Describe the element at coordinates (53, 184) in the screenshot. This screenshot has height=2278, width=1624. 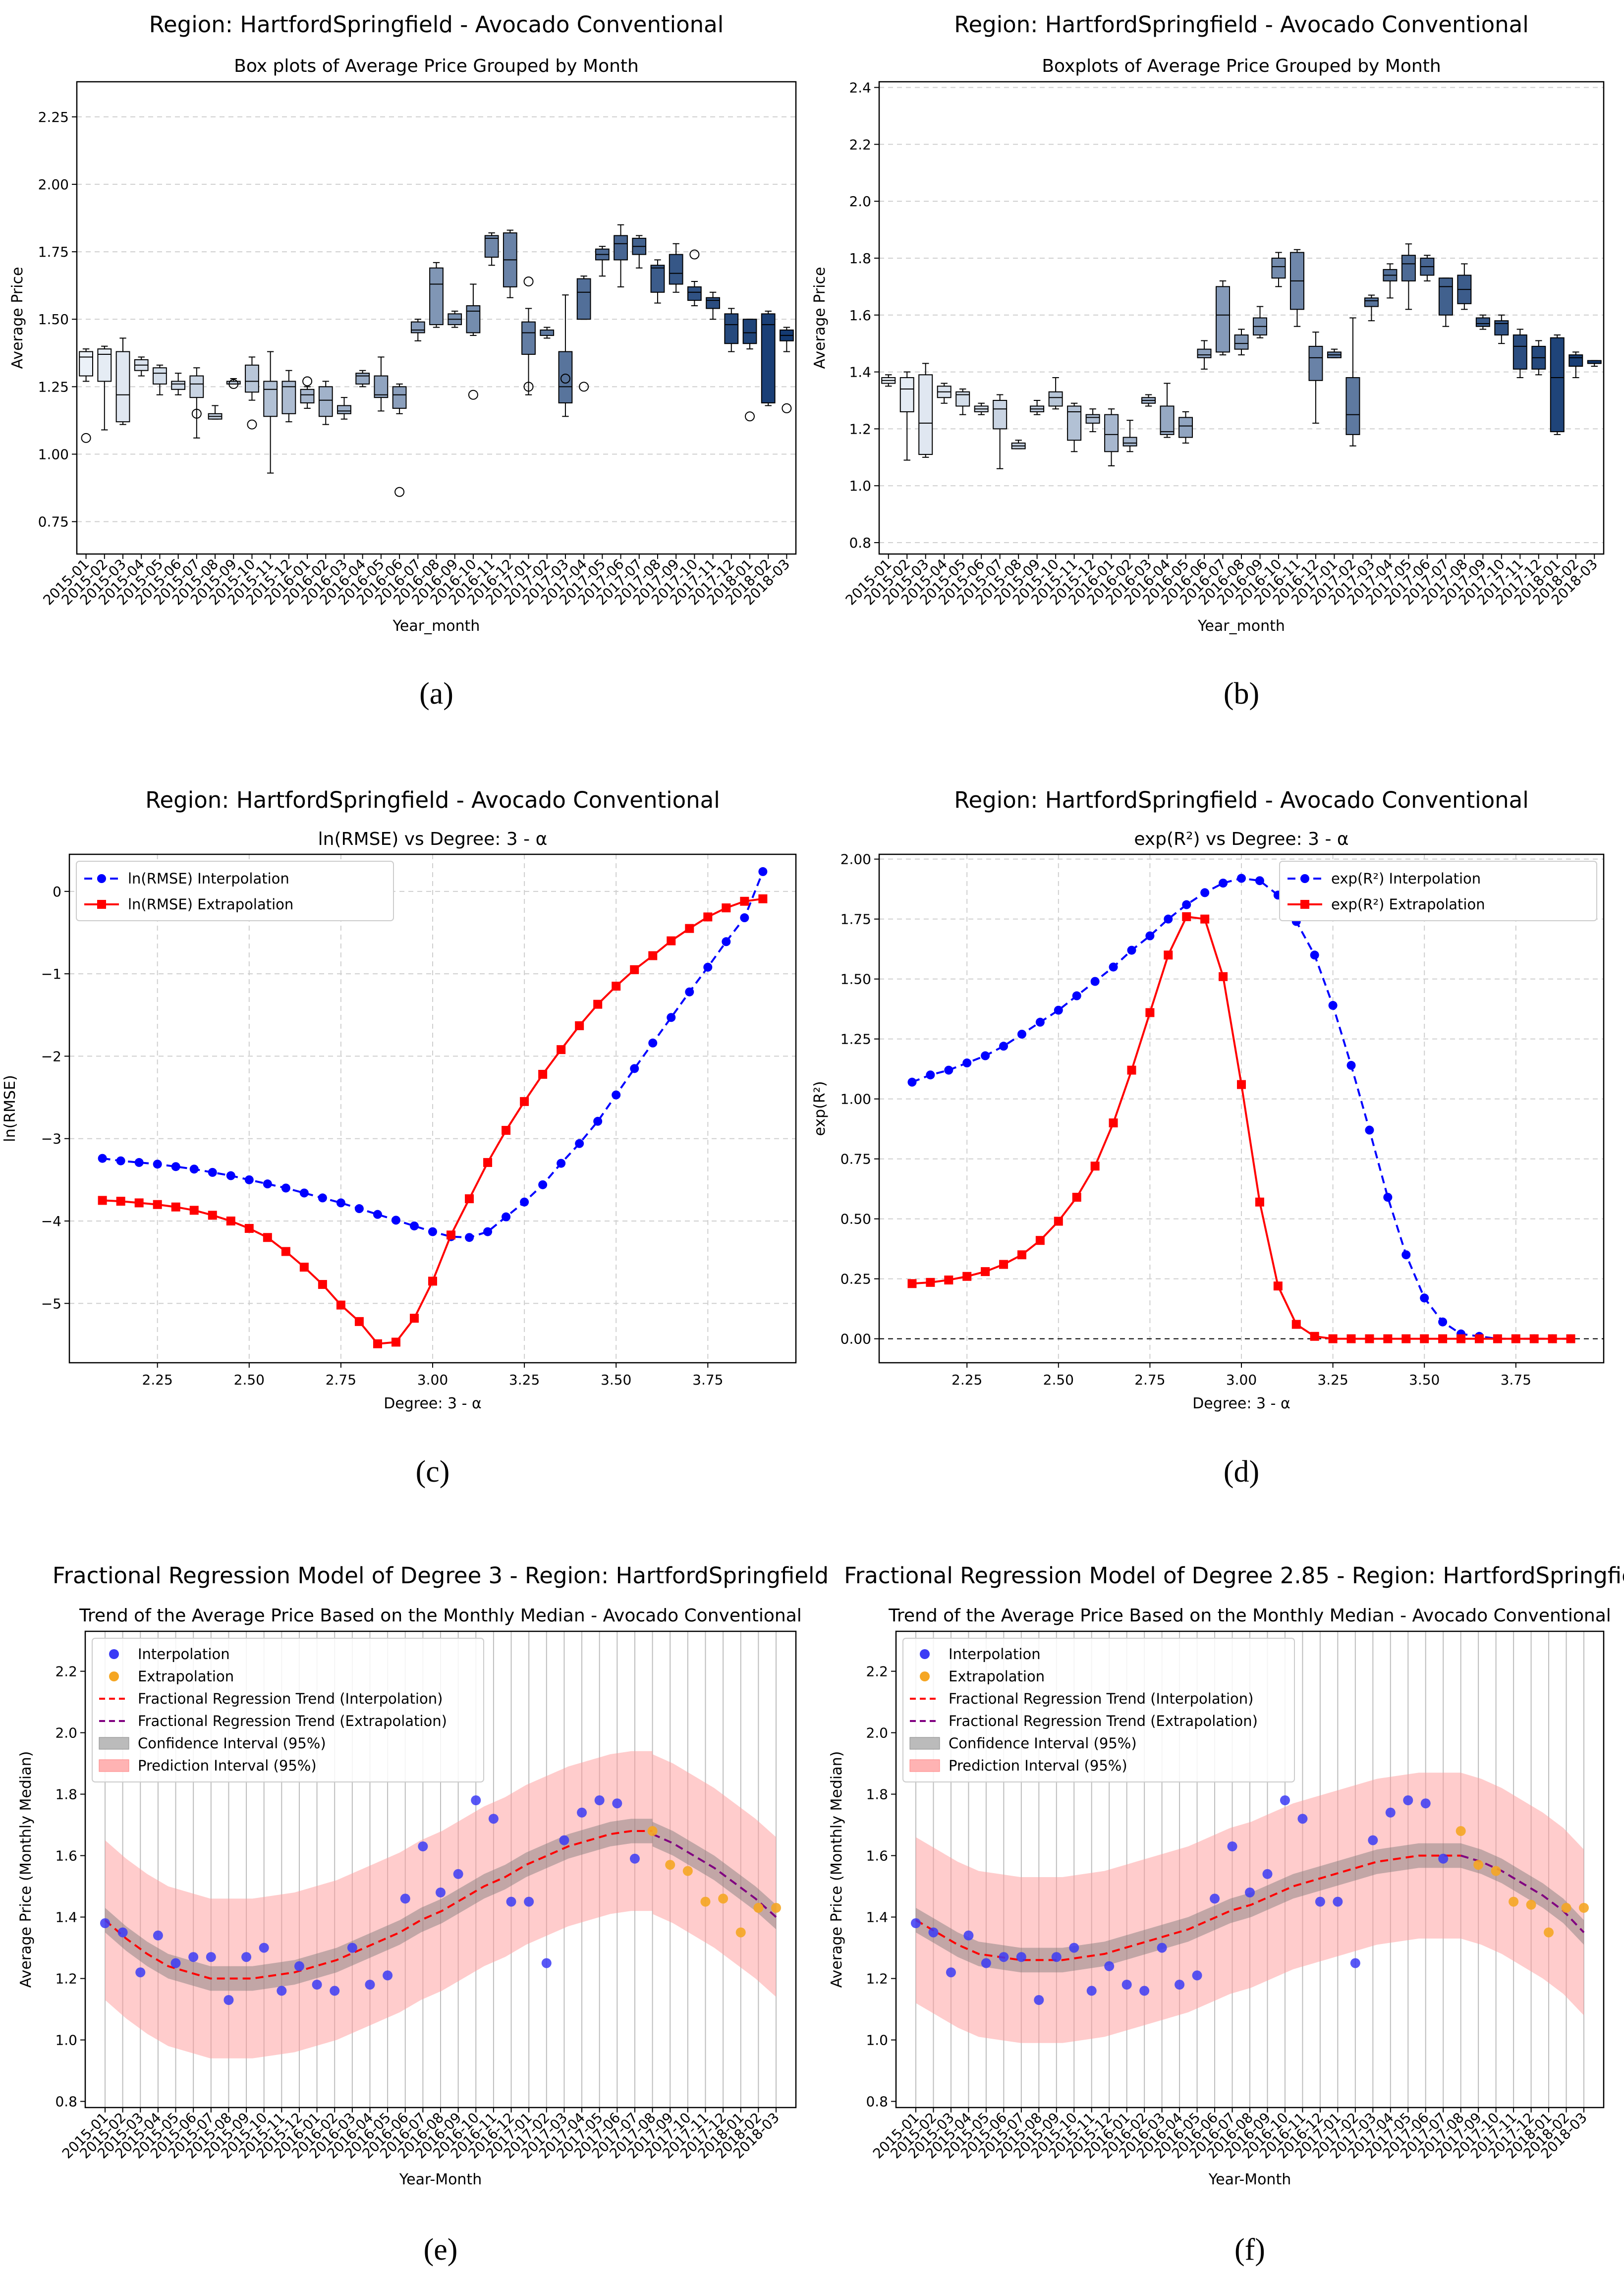
I see `chart-a-ytick-label: 2.00` at that location.